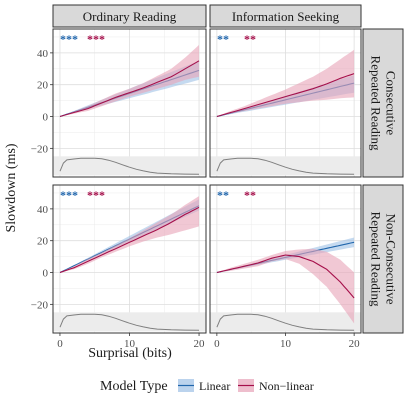  I want to click on linear-confidence-band, so click(129, 236).